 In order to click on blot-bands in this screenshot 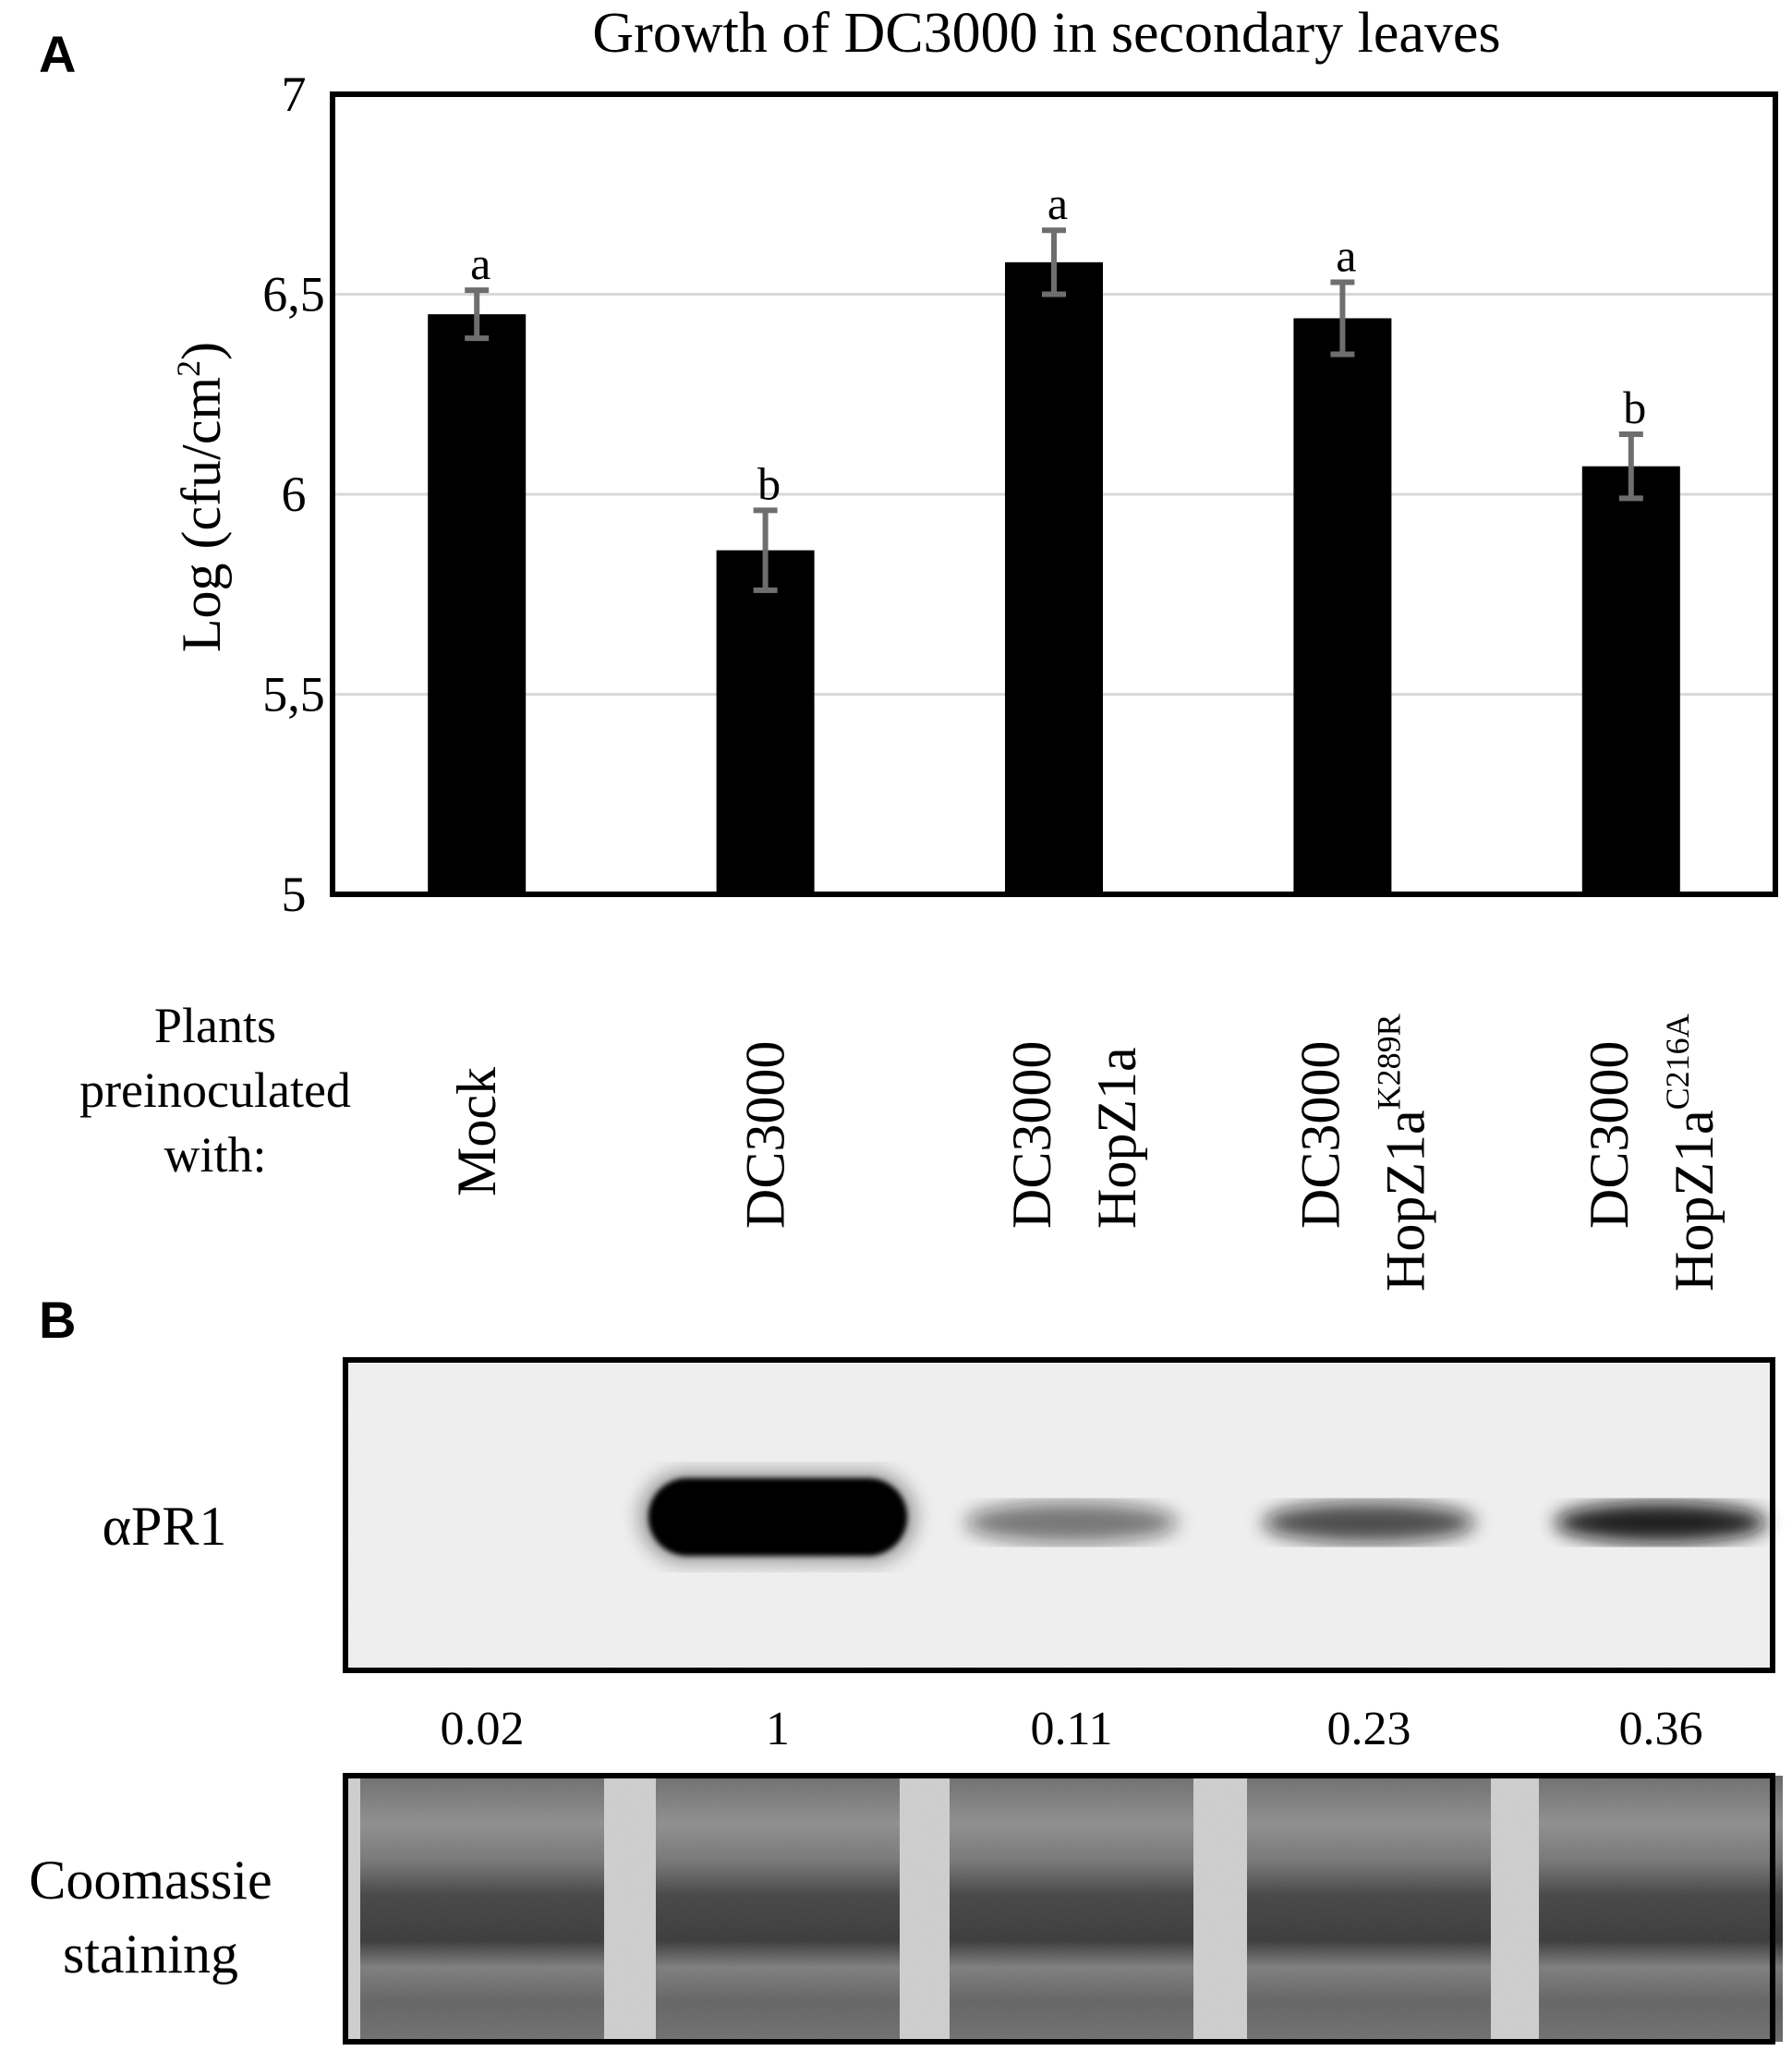, I will do `click(1203, 1517)`.